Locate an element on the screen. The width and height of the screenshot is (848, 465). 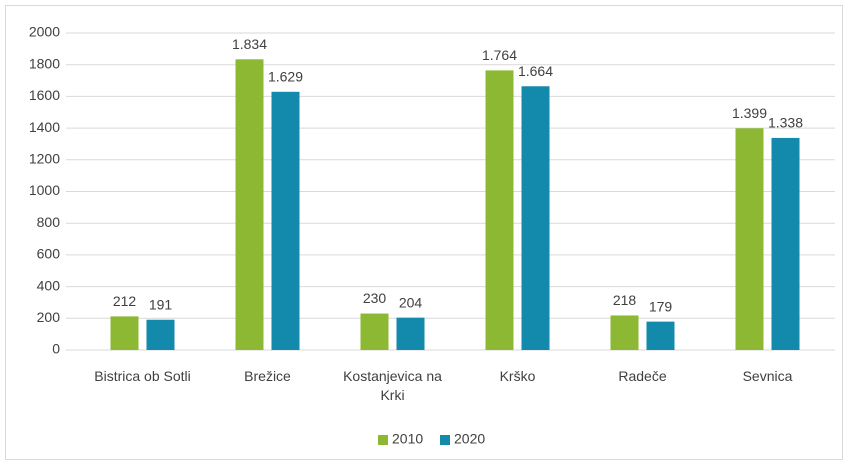
y-tick-label: 800 is located at coordinates (49, 222).